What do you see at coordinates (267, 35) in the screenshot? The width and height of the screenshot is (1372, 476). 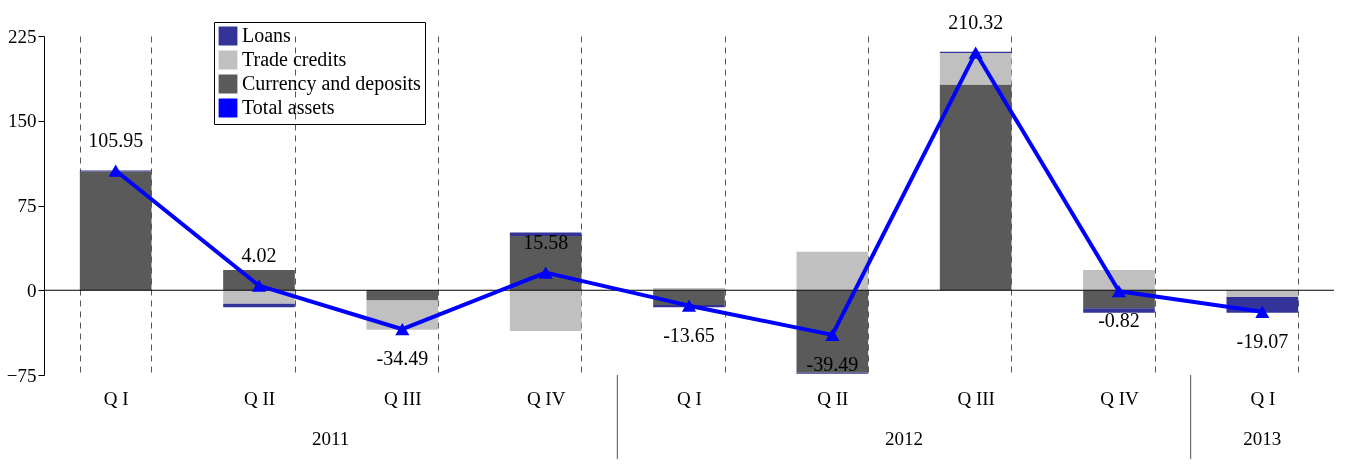 I see `legend-label: Loans` at bounding box center [267, 35].